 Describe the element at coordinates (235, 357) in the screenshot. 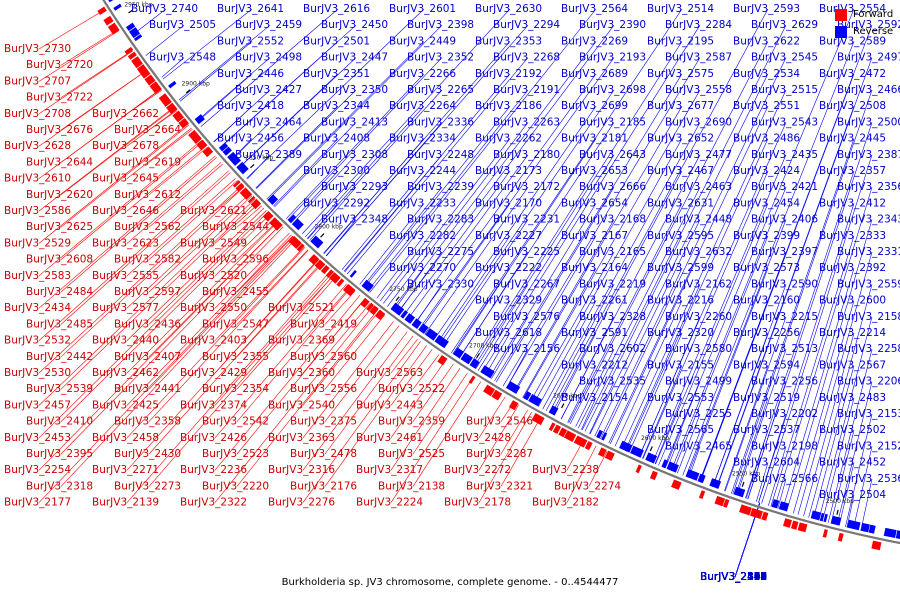

I see `gene-label-forward: BurJV3_2355` at that location.